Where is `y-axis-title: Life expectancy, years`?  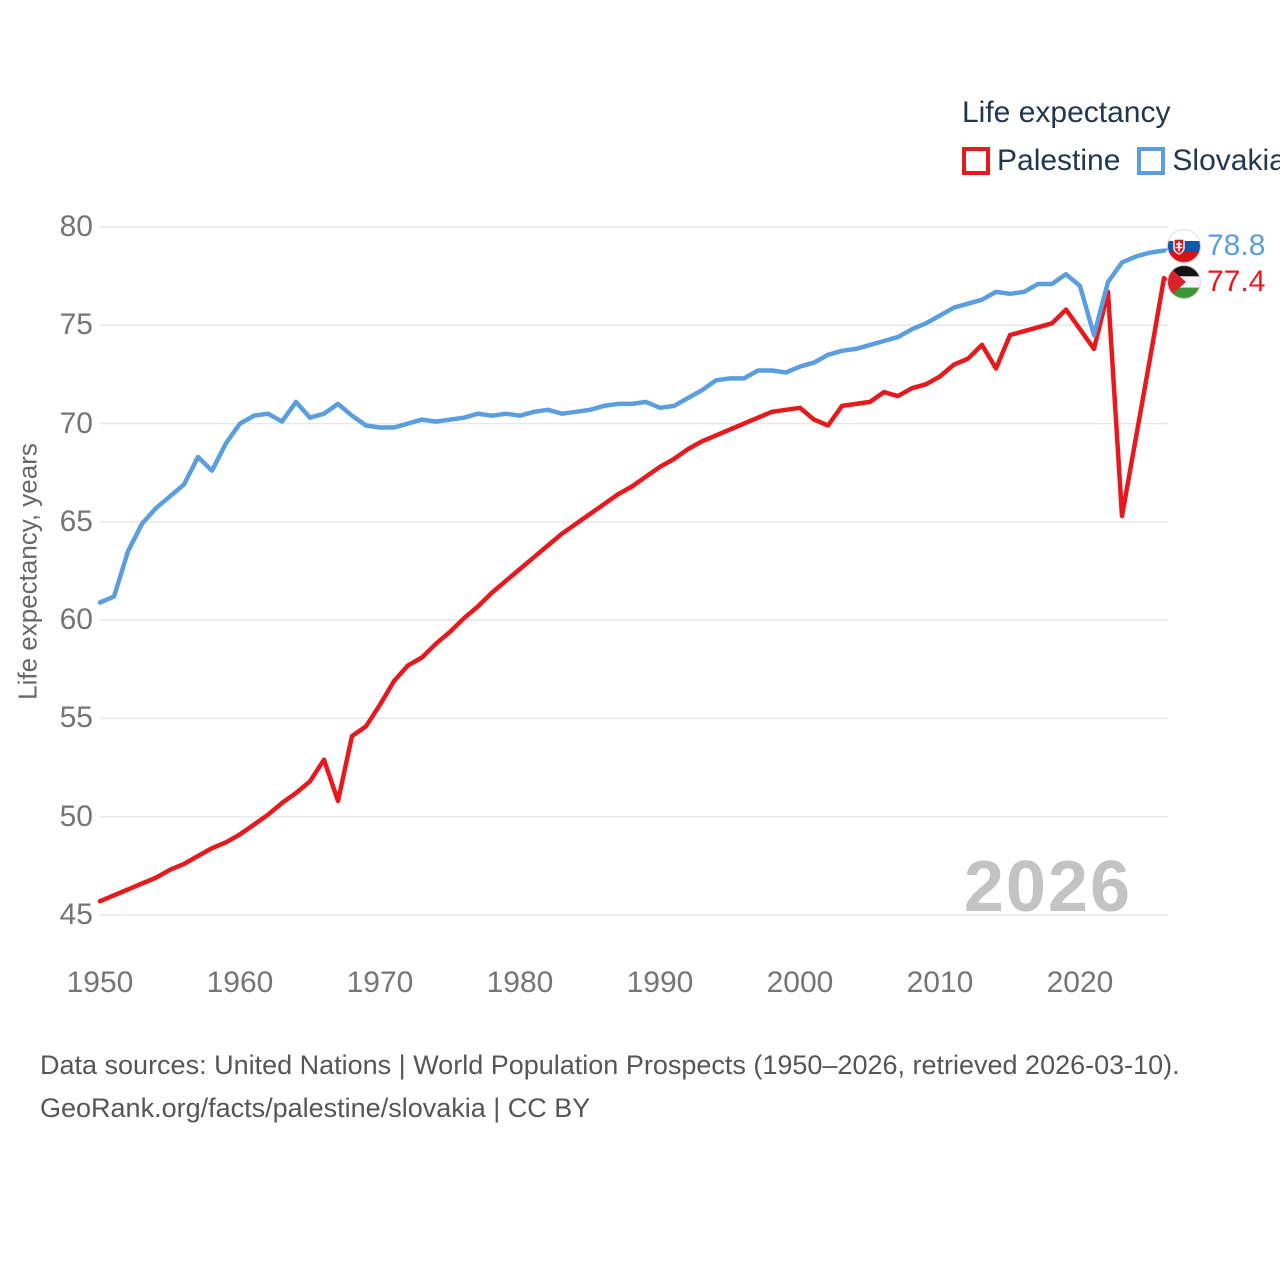 y-axis-title: Life expectancy, years is located at coordinates (27, 571).